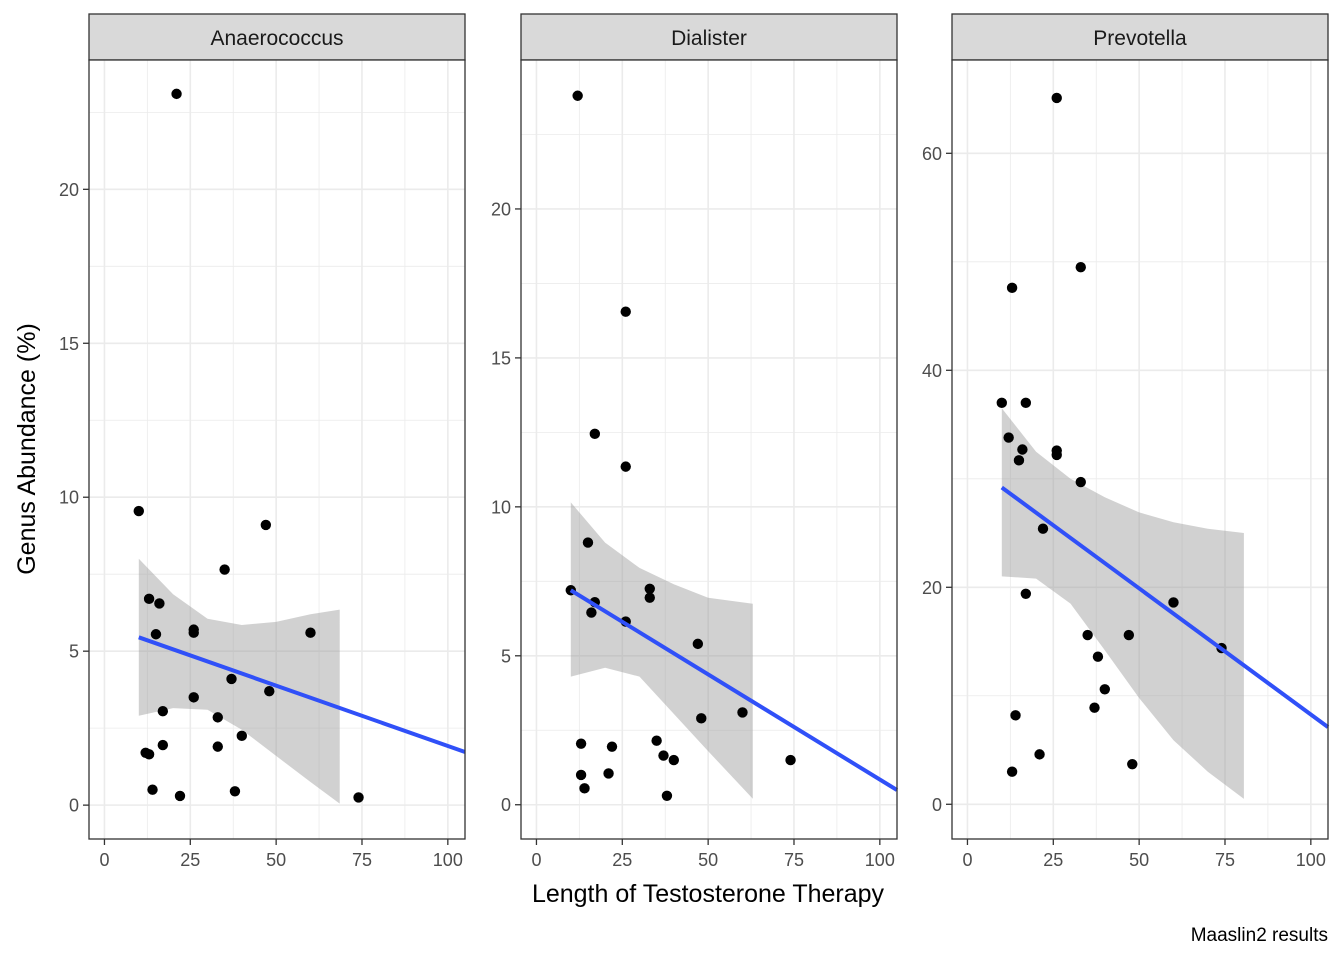 This screenshot has height=960, width=1344. I want to click on facet-strip-label: Dialister, so click(709, 38).